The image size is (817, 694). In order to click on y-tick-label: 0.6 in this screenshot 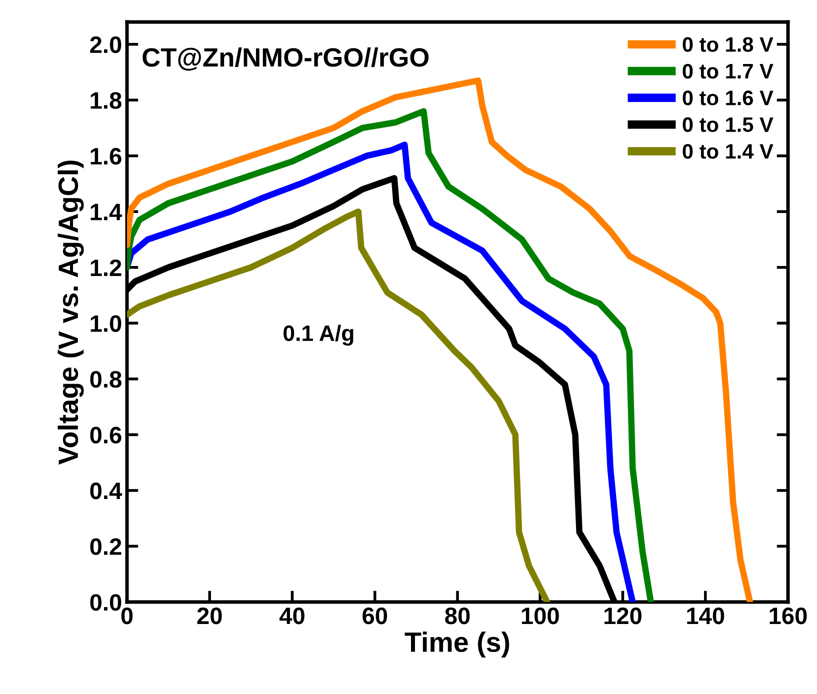, I will do `click(106, 435)`.